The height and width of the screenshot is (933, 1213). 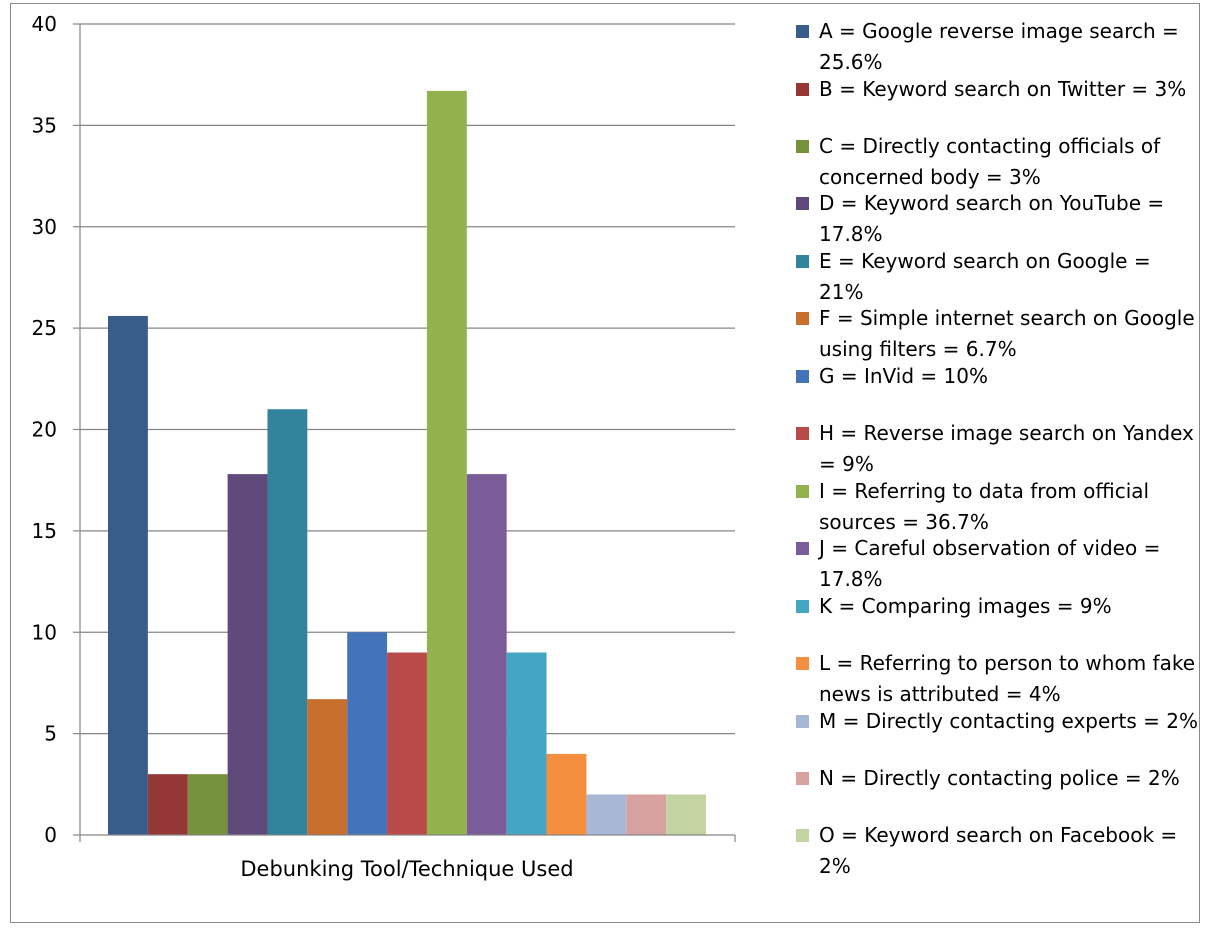 I want to click on legend-label: O = Keyword search on Facebook = 2%, so click(x=998, y=850).